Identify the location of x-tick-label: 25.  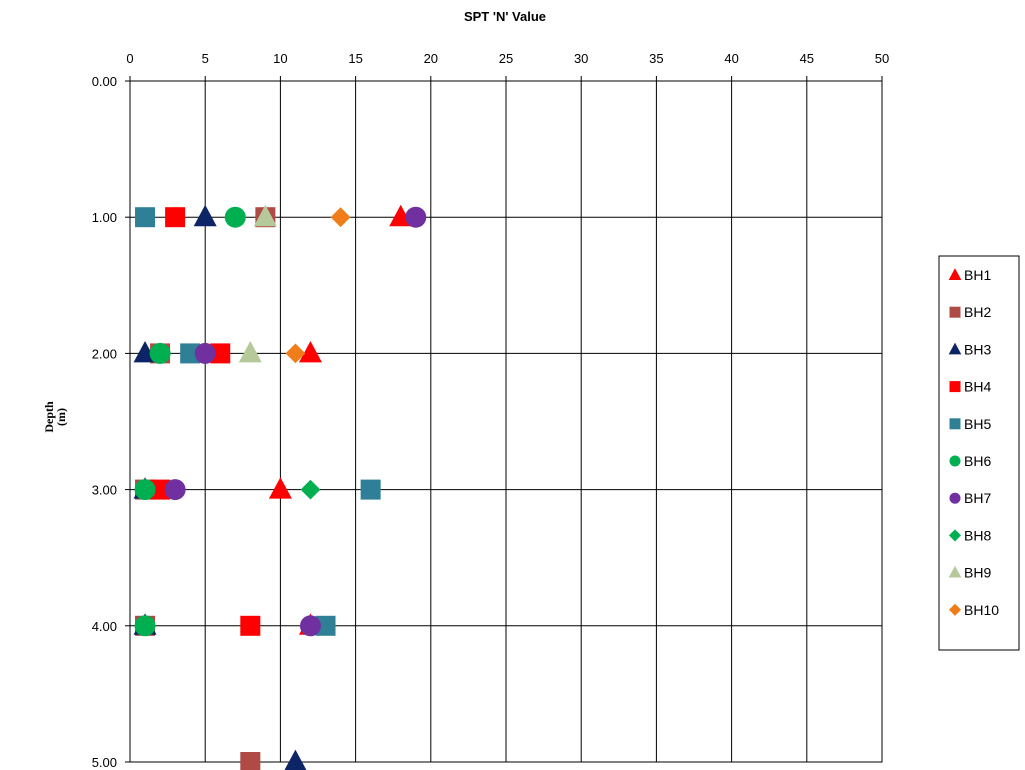
(506, 58).